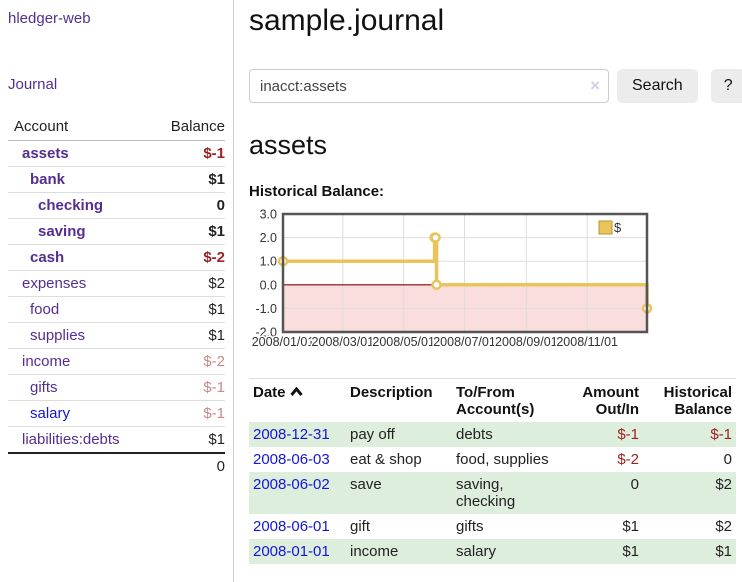 The width and height of the screenshot is (742, 582). I want to click on accounts-header-balance: Balance, so click(186, 127).